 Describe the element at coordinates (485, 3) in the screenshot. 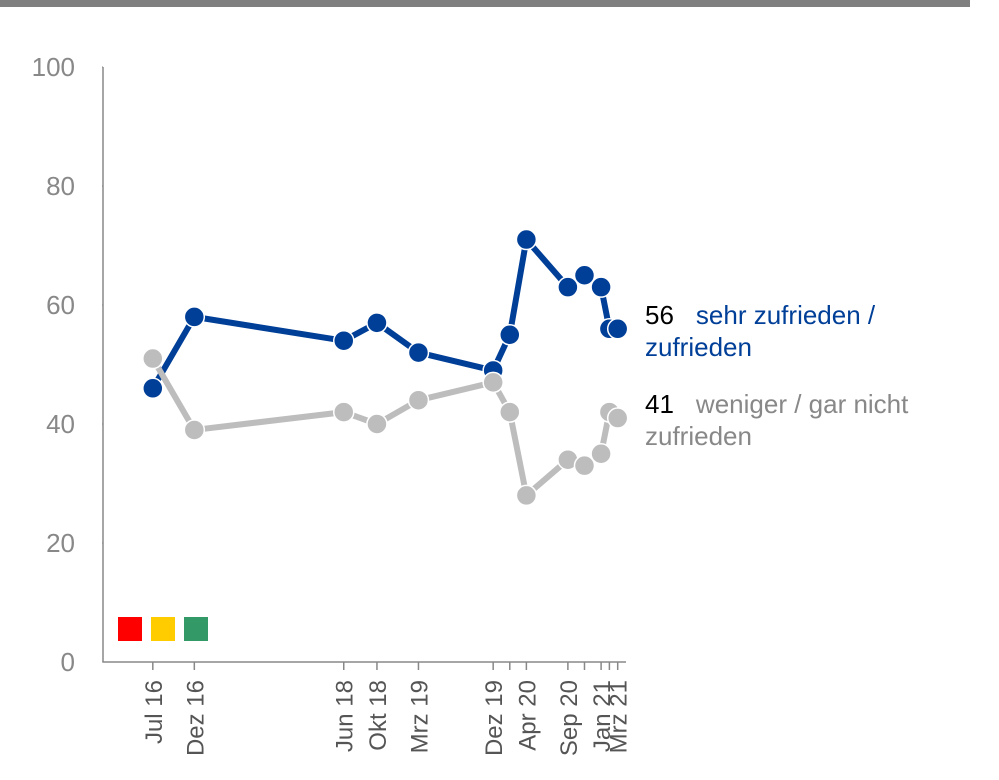

I see `top-bar` at that location.